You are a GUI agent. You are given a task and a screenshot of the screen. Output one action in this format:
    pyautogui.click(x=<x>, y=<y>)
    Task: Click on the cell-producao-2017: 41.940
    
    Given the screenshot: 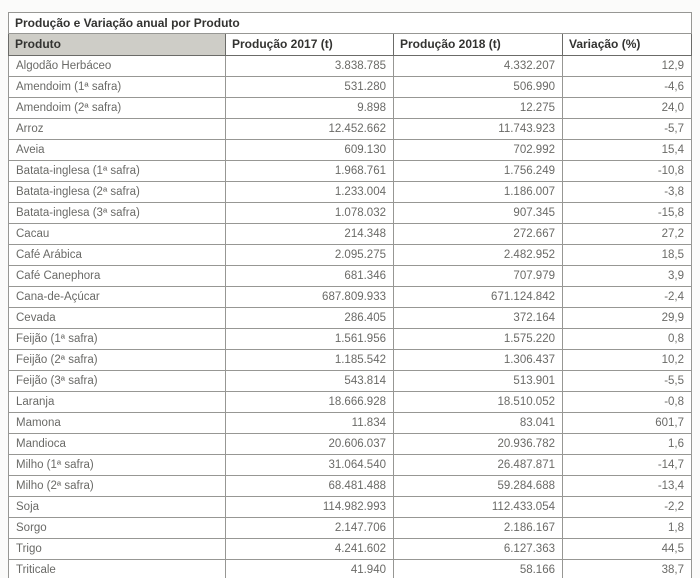 What is the action you would take?
    pyautogui.click(x=309, y=568)
    